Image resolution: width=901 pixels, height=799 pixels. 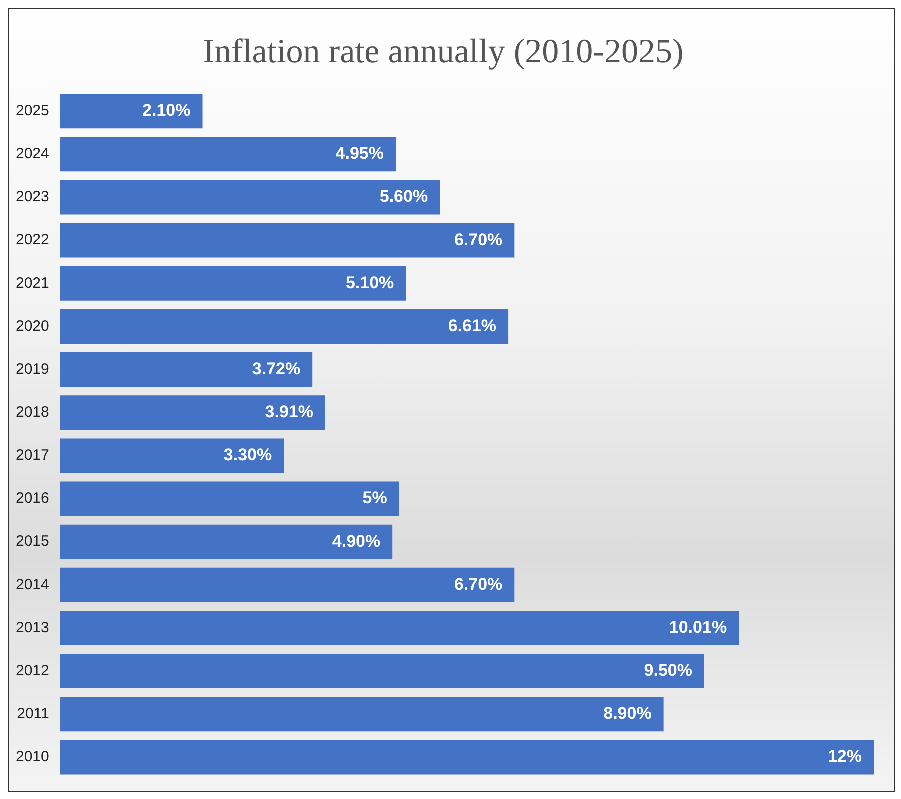 What do you see at coordinates (404, 196) in the screenshot?
I see `data-label: 5.60%` at bounding box center [404, 196].